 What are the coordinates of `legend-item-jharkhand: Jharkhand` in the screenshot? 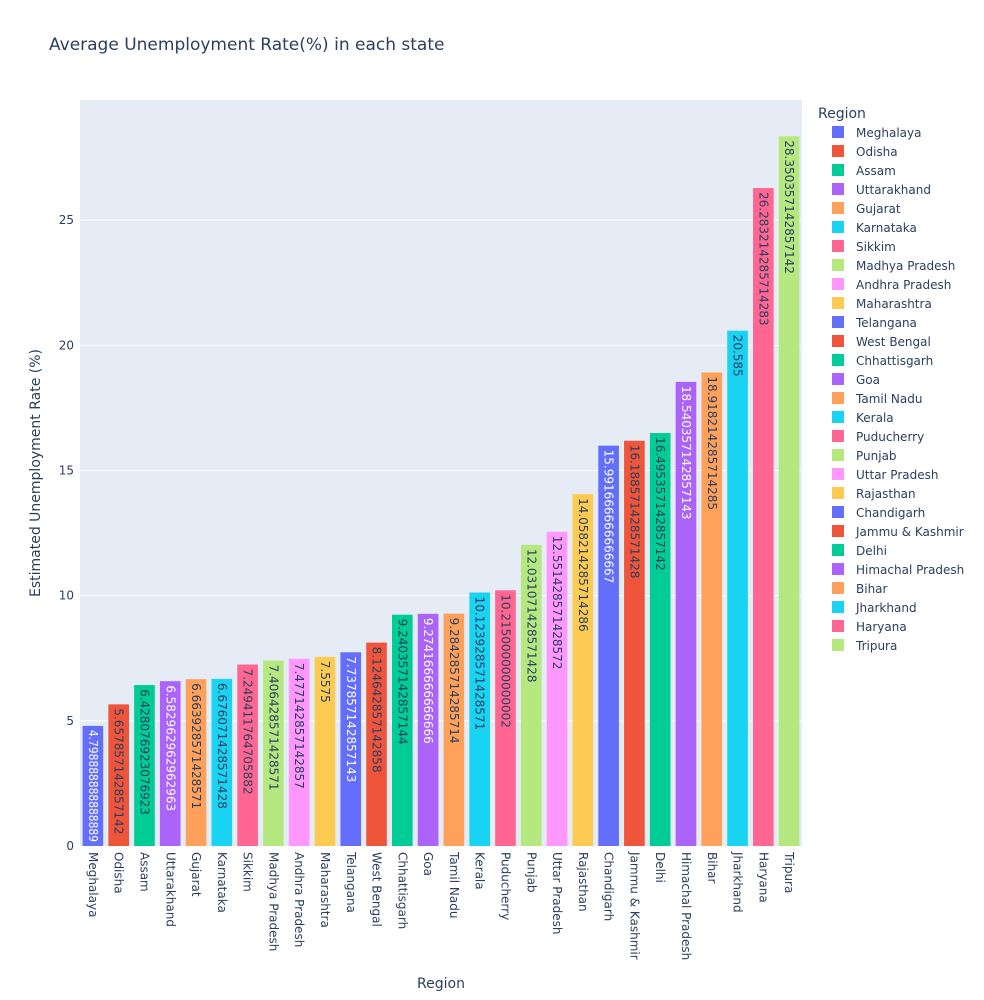 It's located at (886, 608).